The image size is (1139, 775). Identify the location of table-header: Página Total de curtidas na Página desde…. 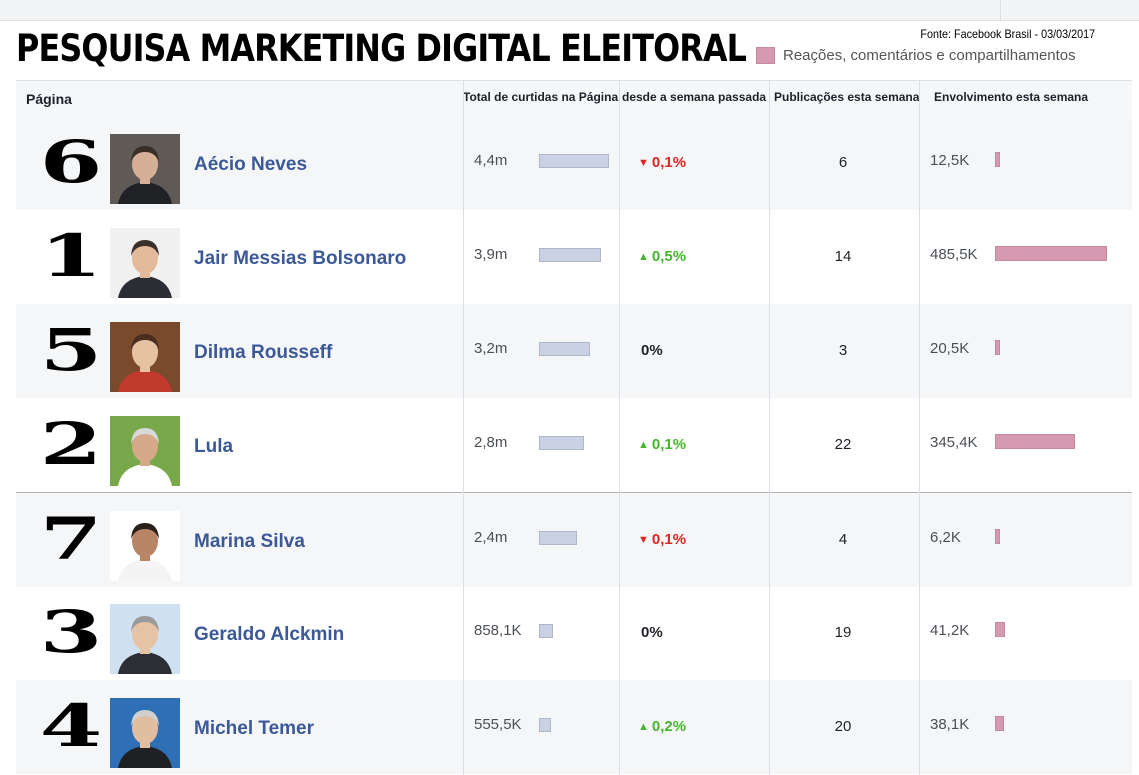
(574, 99).